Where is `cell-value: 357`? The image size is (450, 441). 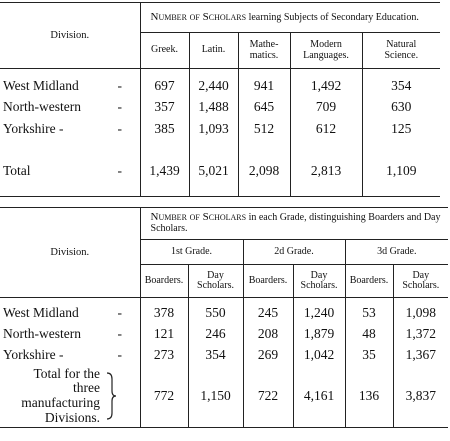 cell-value: 357 is located at coordinates (164, 107).